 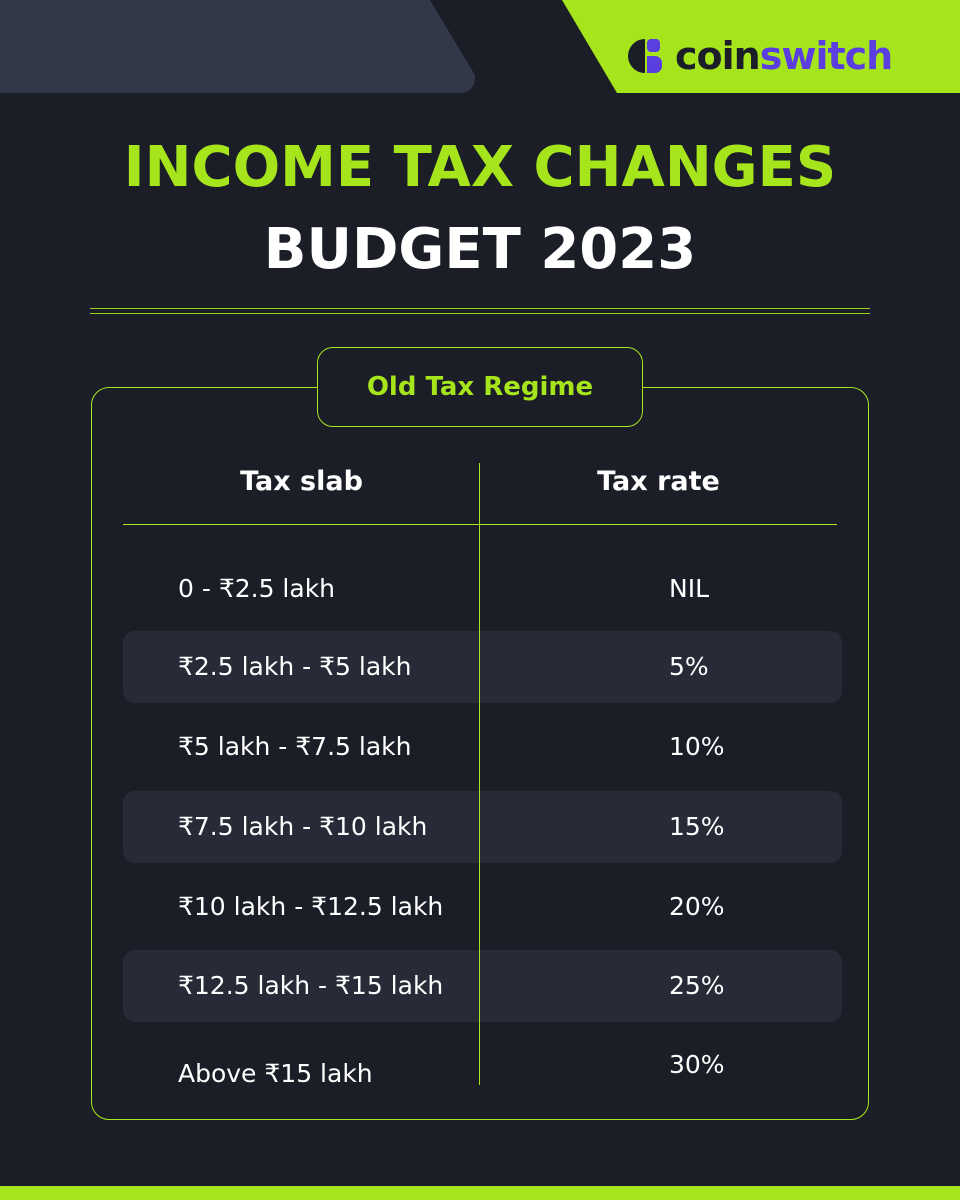 What do you see at coordinates (480, 249) in the screenshot?
I see `page-subtitle: BUDGET 2023` at bounding box center [480, 249].